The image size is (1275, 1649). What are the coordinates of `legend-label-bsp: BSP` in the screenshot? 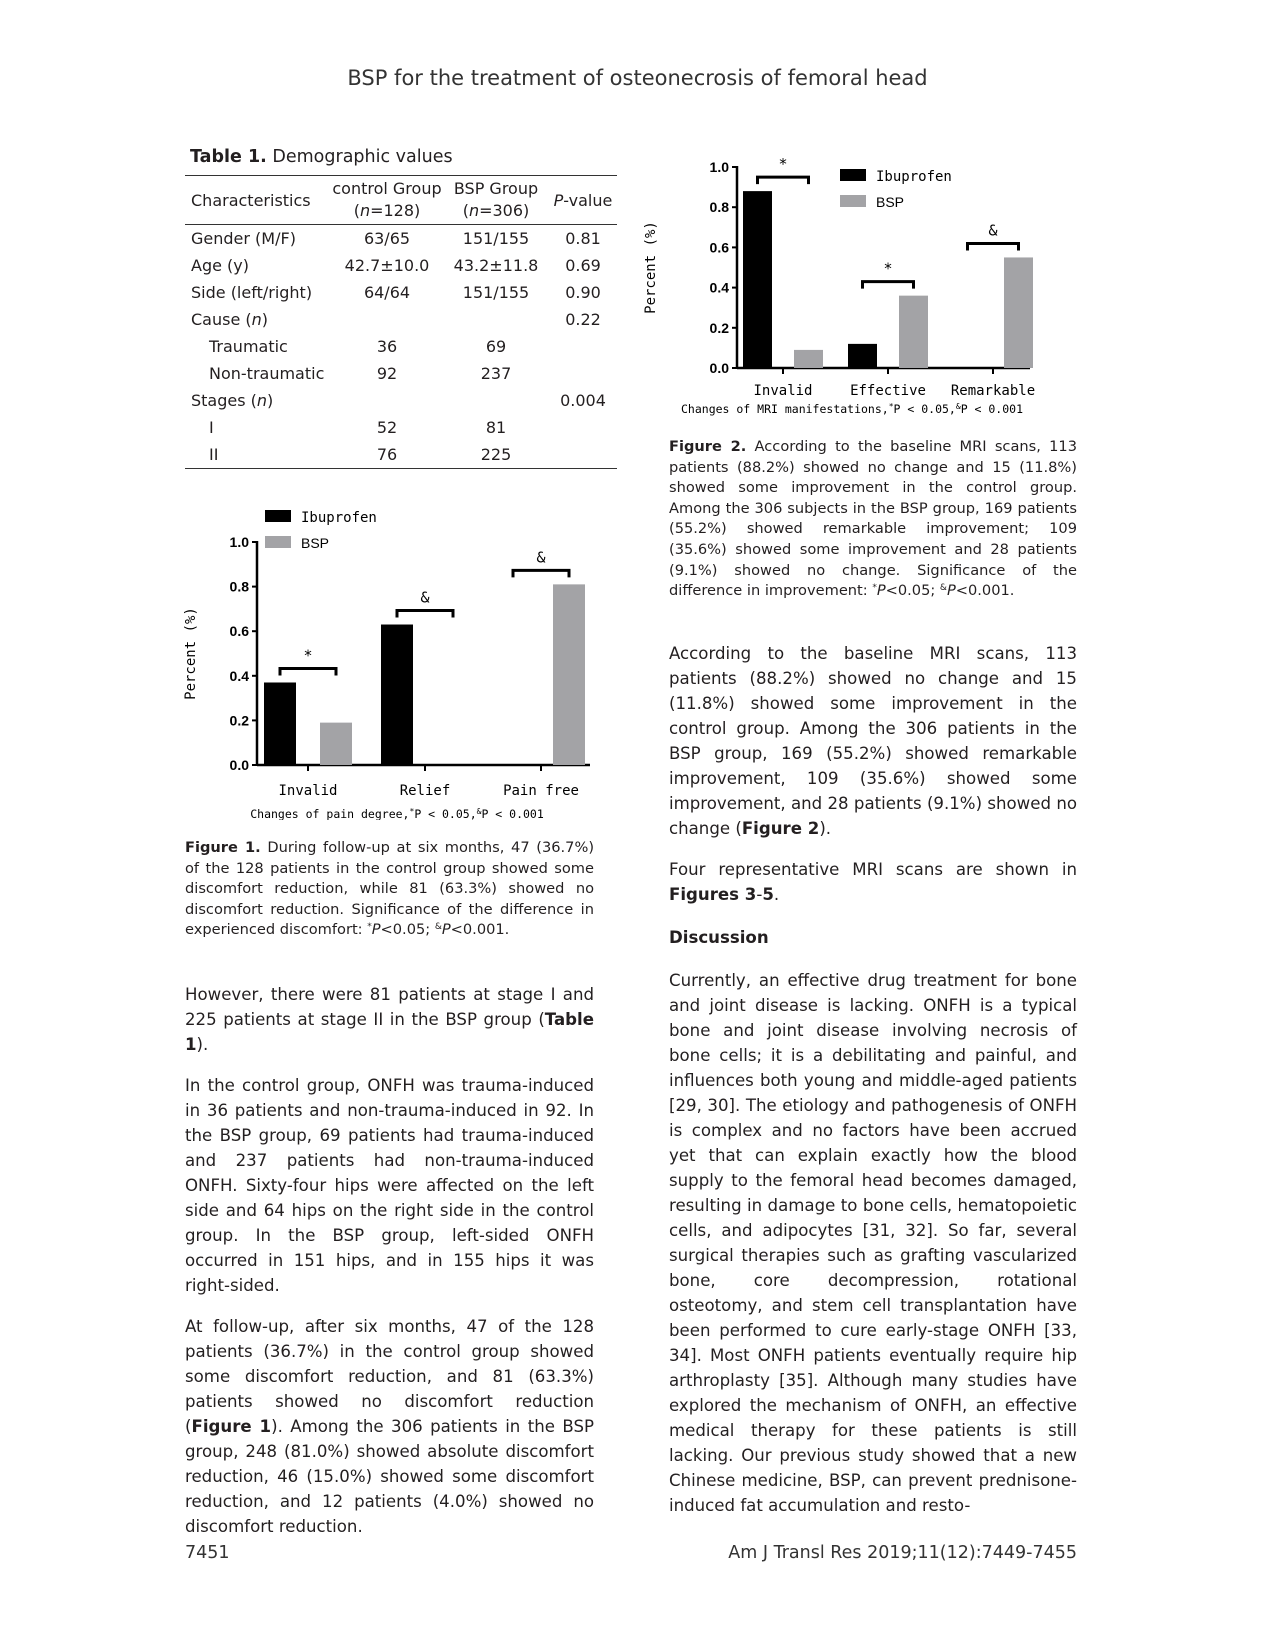 It's located at (890, 202).